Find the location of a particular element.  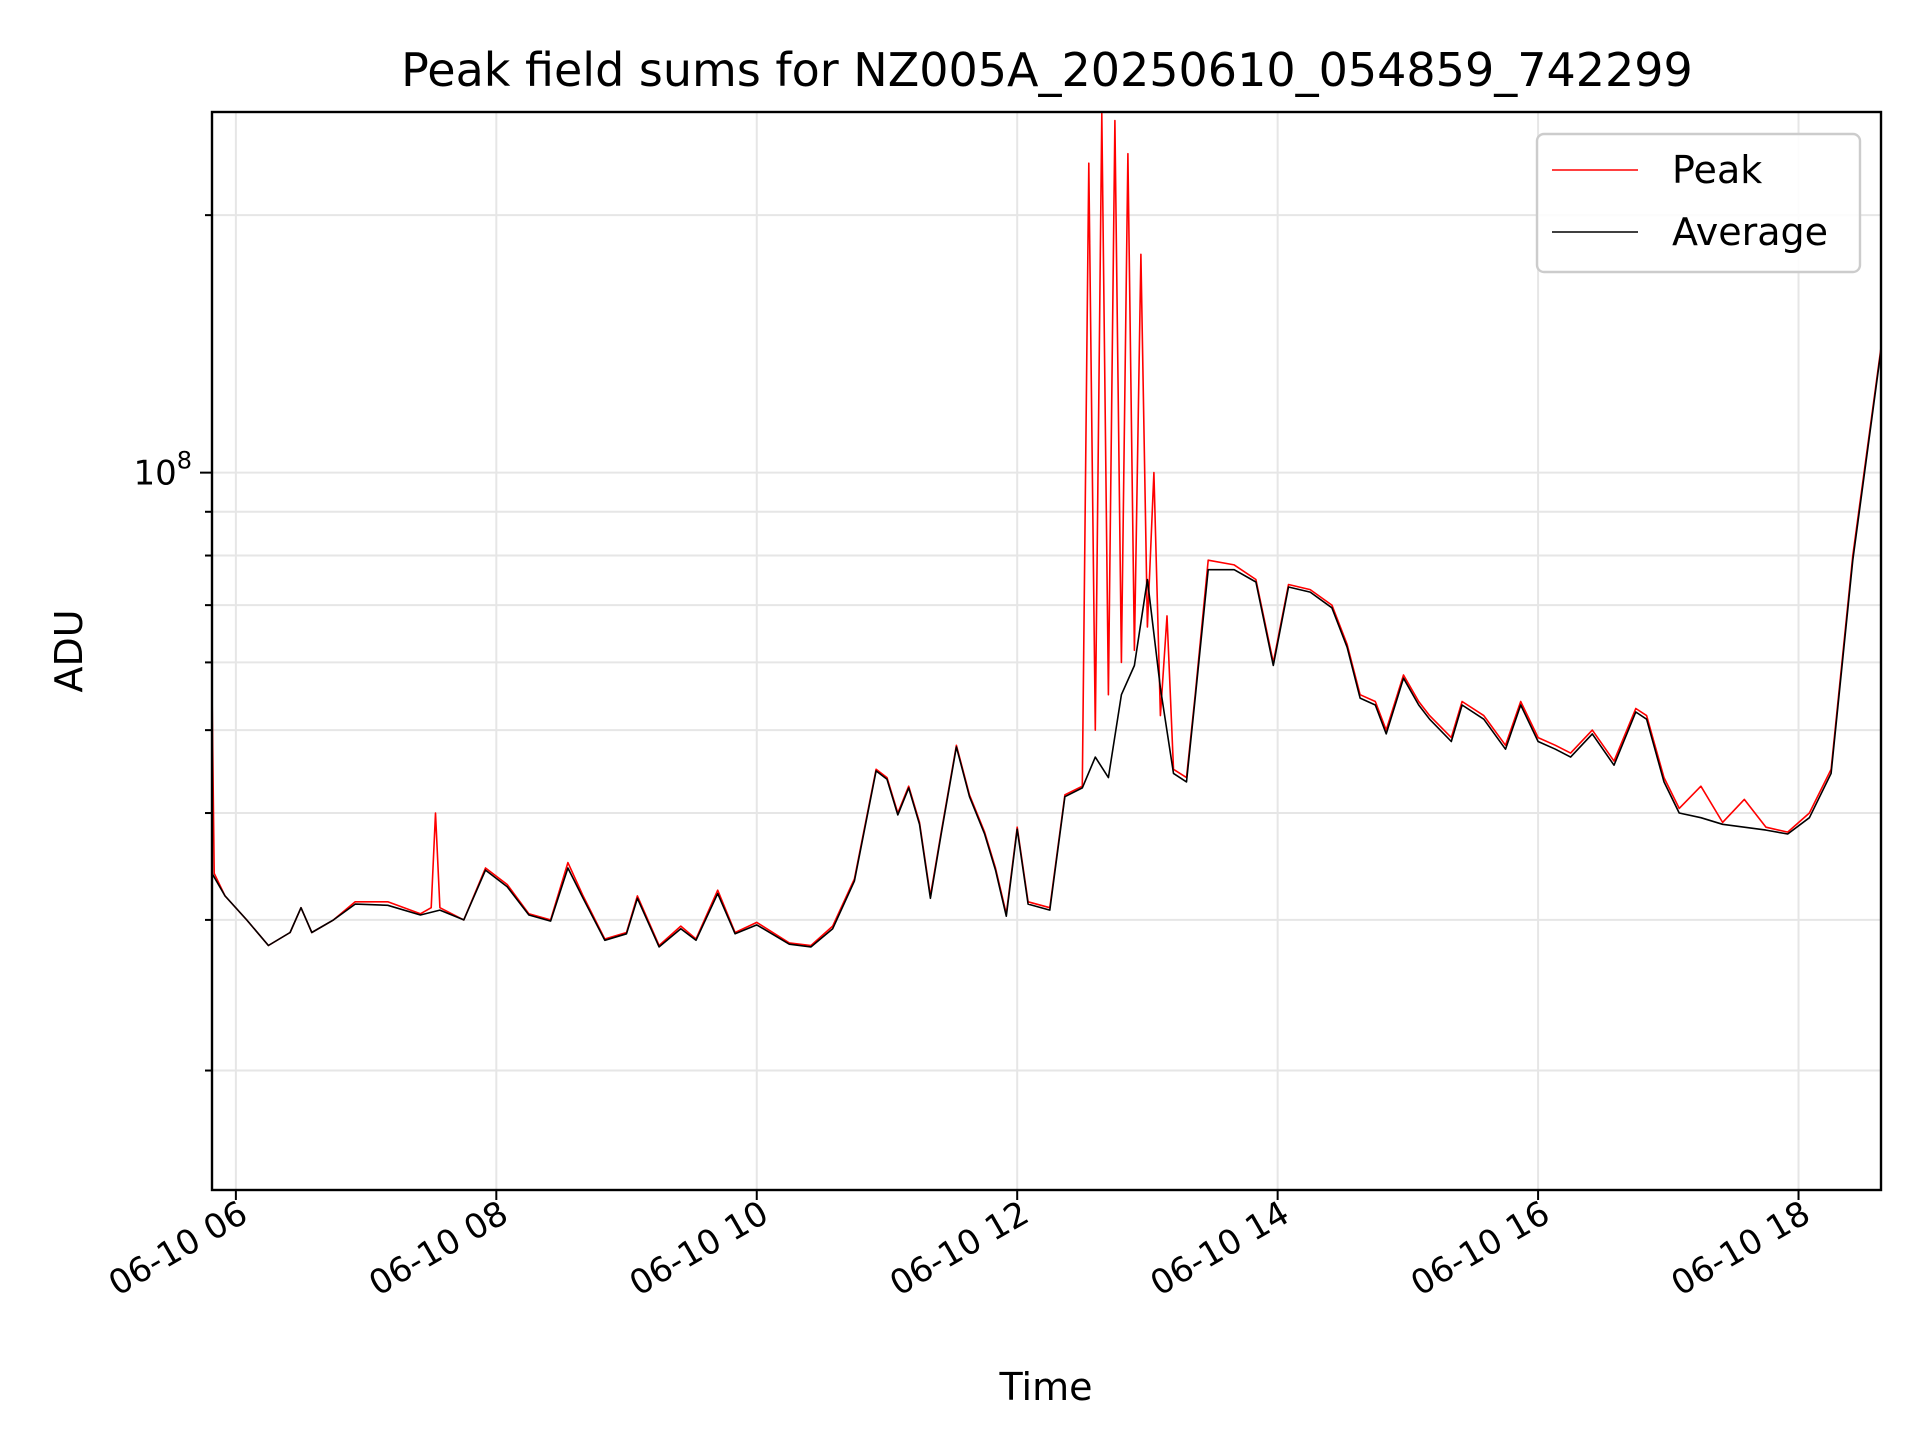

legend-average-label: Average is located at coordinates (1750, 232).